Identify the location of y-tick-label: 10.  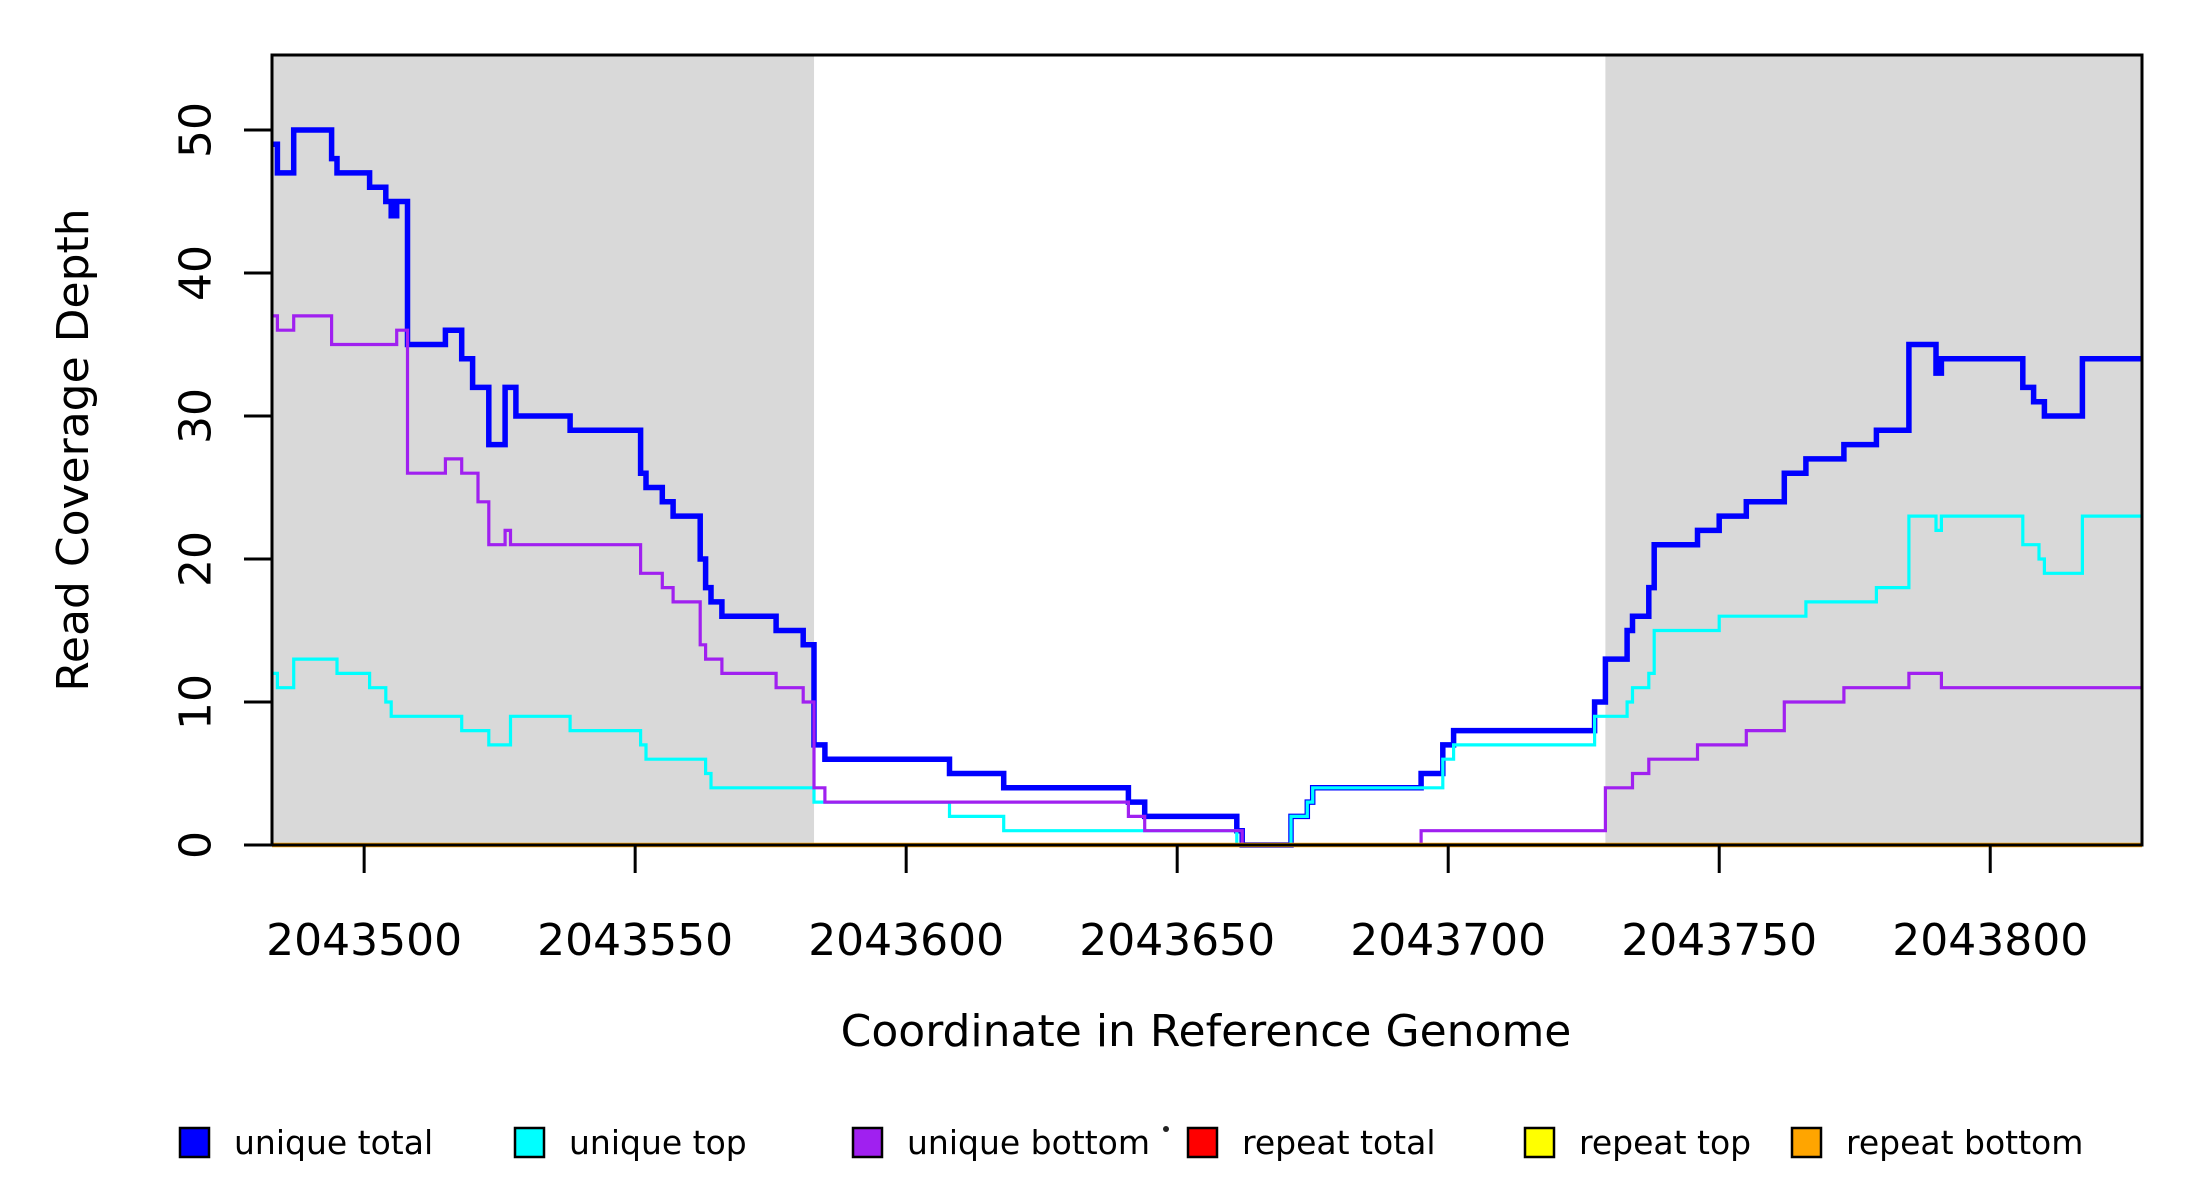
(196, 702).